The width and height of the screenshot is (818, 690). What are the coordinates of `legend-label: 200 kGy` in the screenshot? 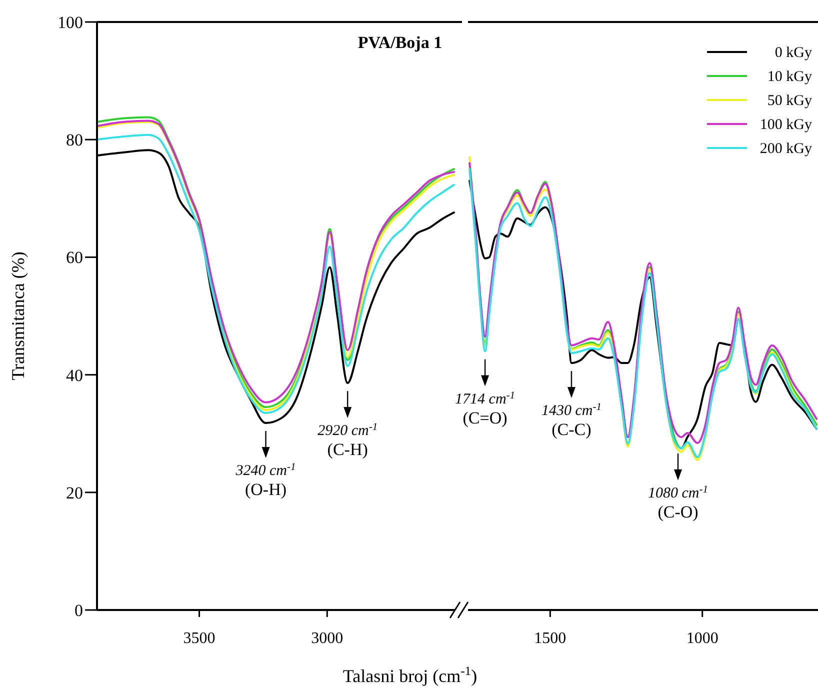 It's located at (786, 149).